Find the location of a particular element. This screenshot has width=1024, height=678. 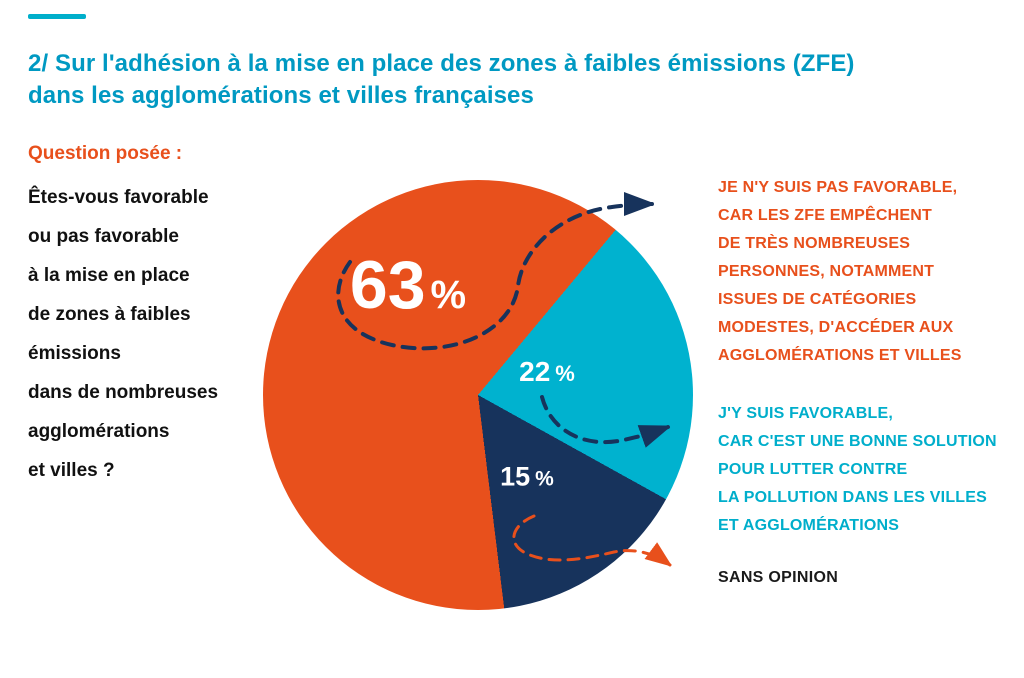

pie-slice-value: 63 is located at coordinates (387, 285).